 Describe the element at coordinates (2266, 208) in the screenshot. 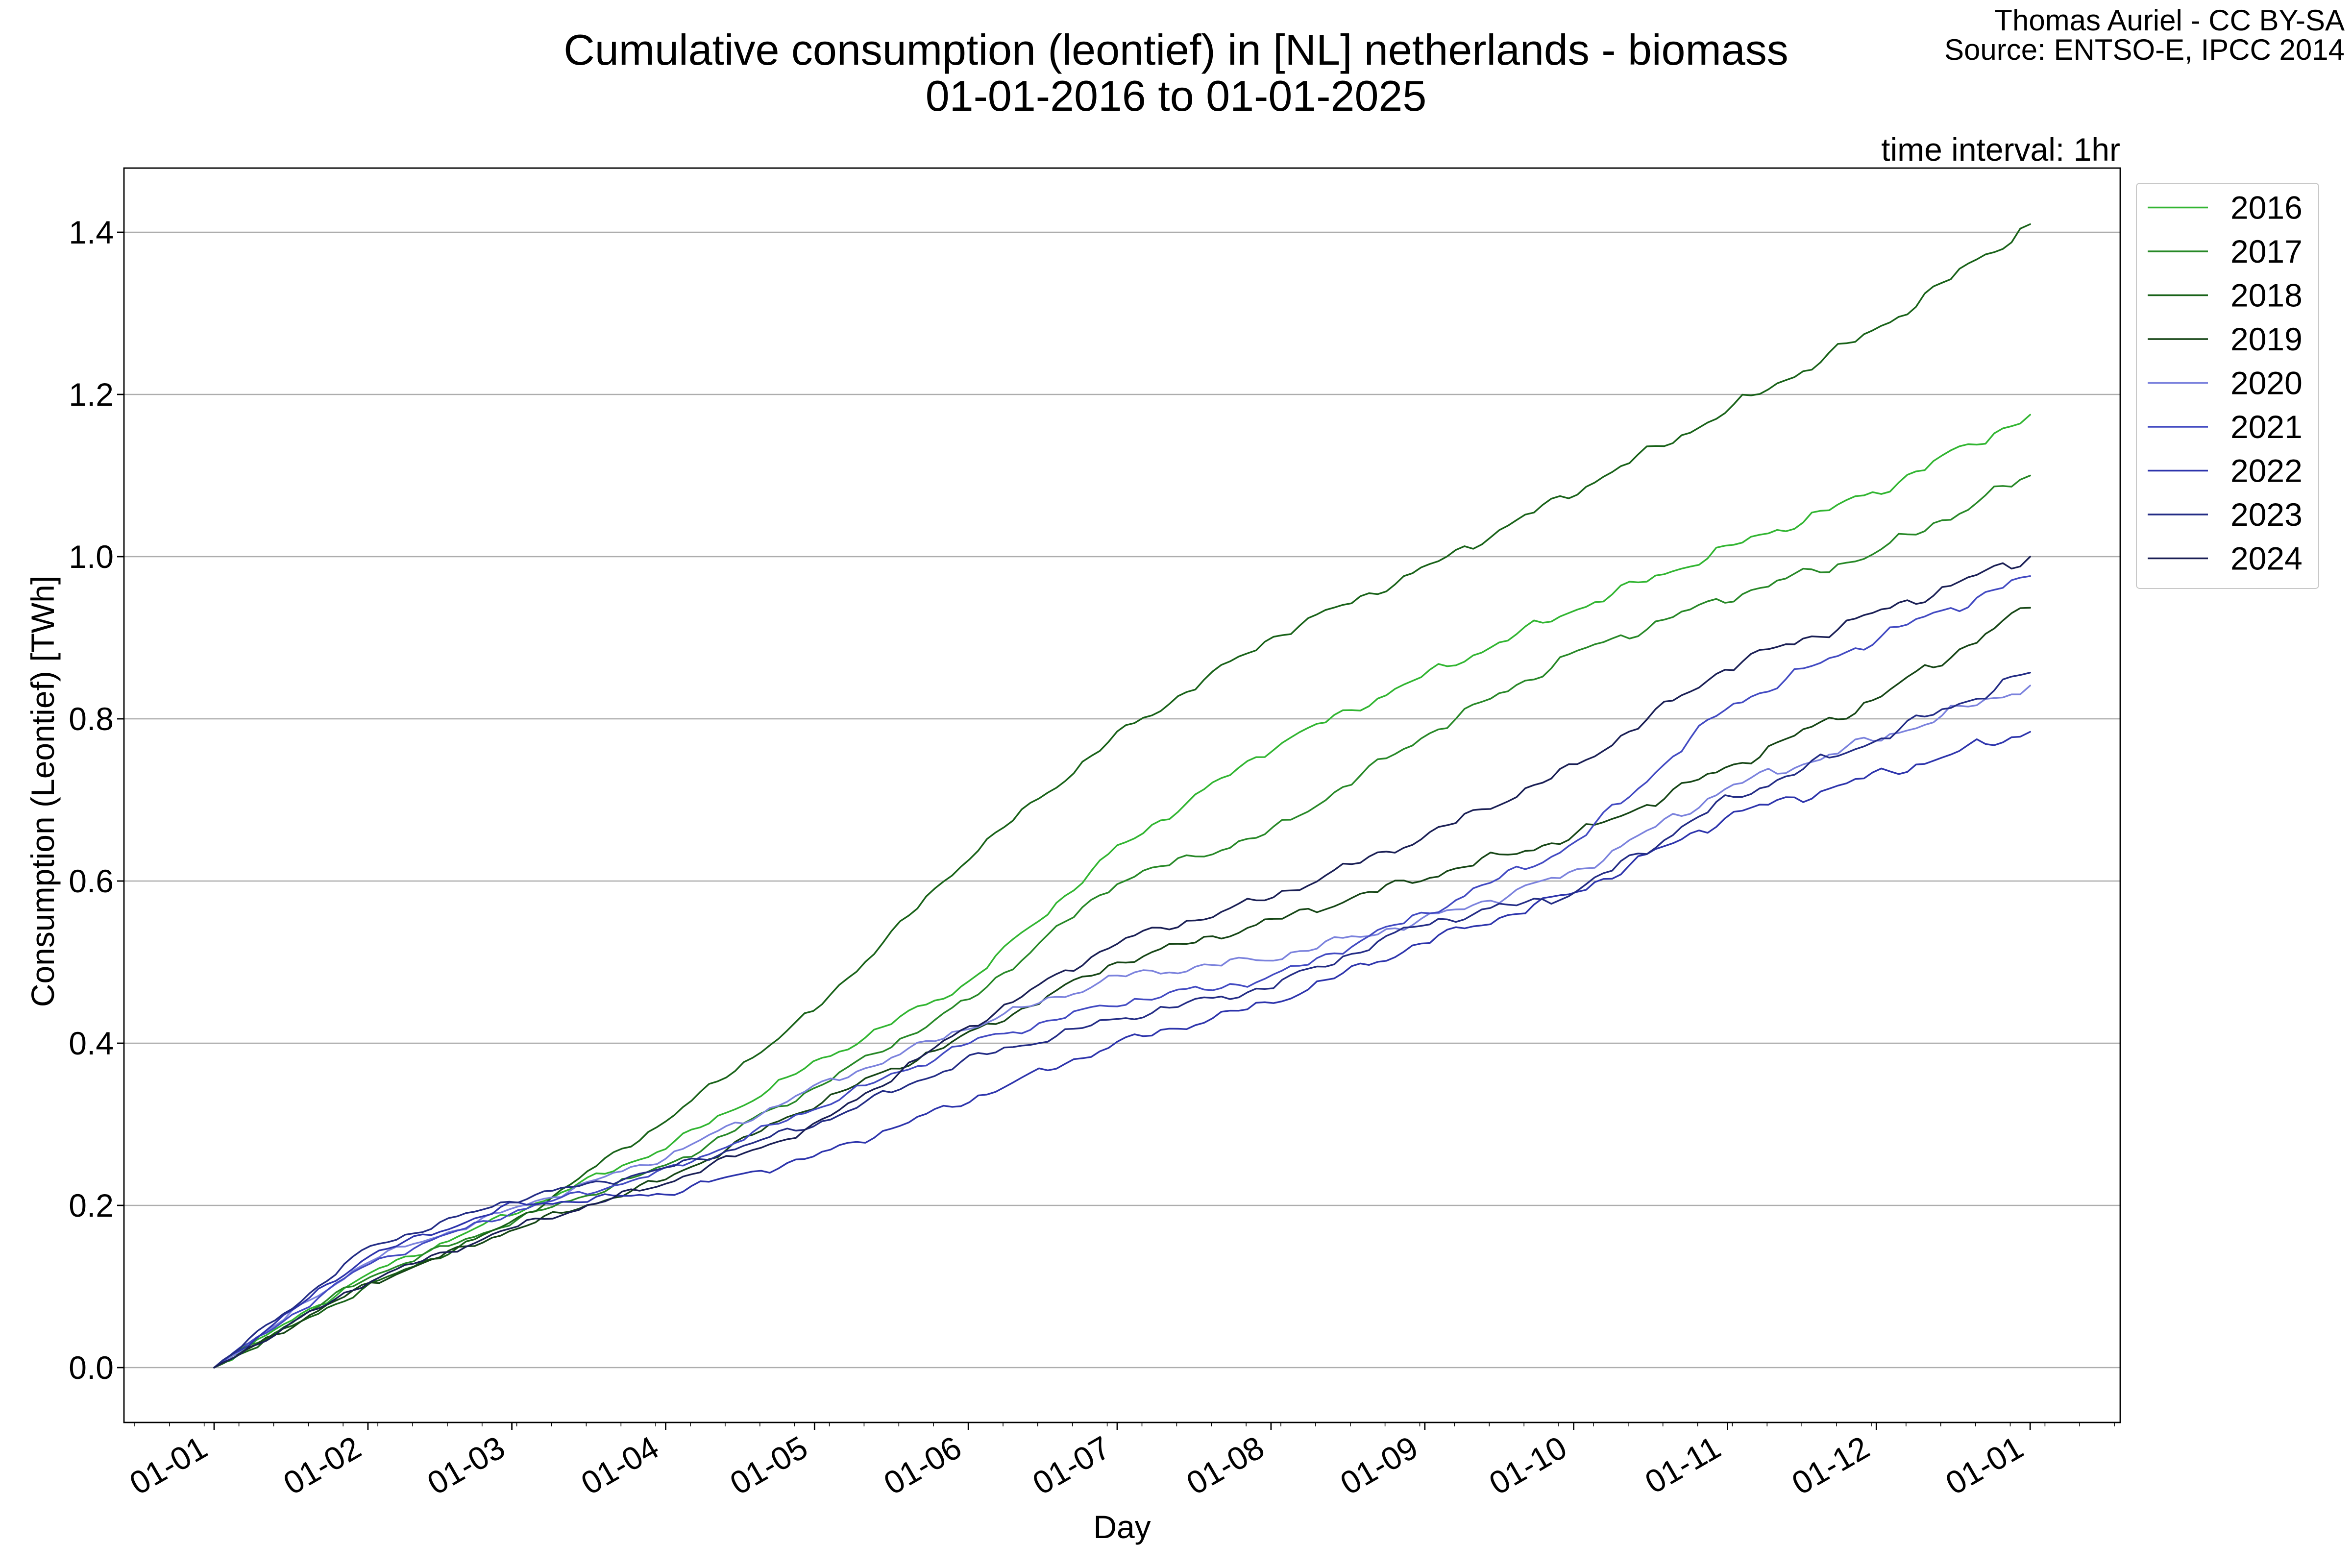

I see `svg-text: 2016` at that location.